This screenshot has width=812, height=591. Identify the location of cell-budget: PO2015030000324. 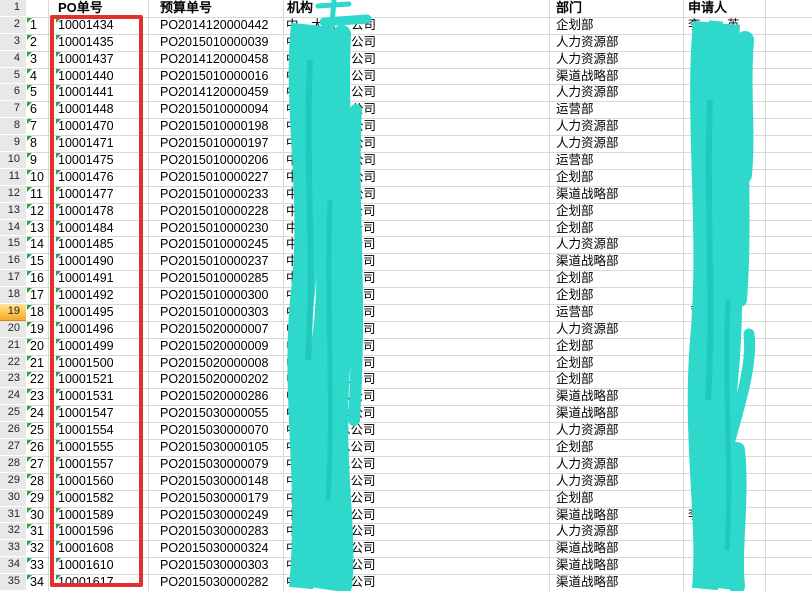
(214, 548).